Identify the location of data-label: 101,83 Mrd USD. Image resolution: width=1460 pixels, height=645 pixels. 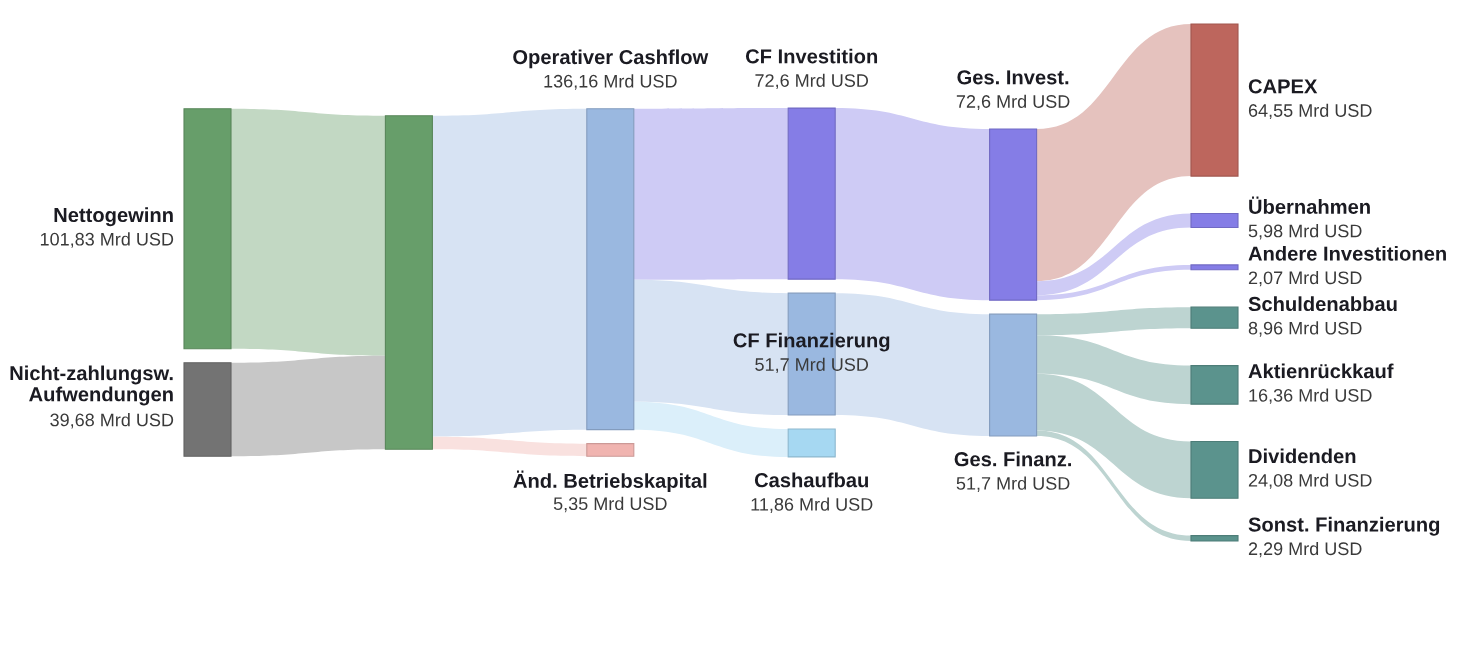
(107, 240).